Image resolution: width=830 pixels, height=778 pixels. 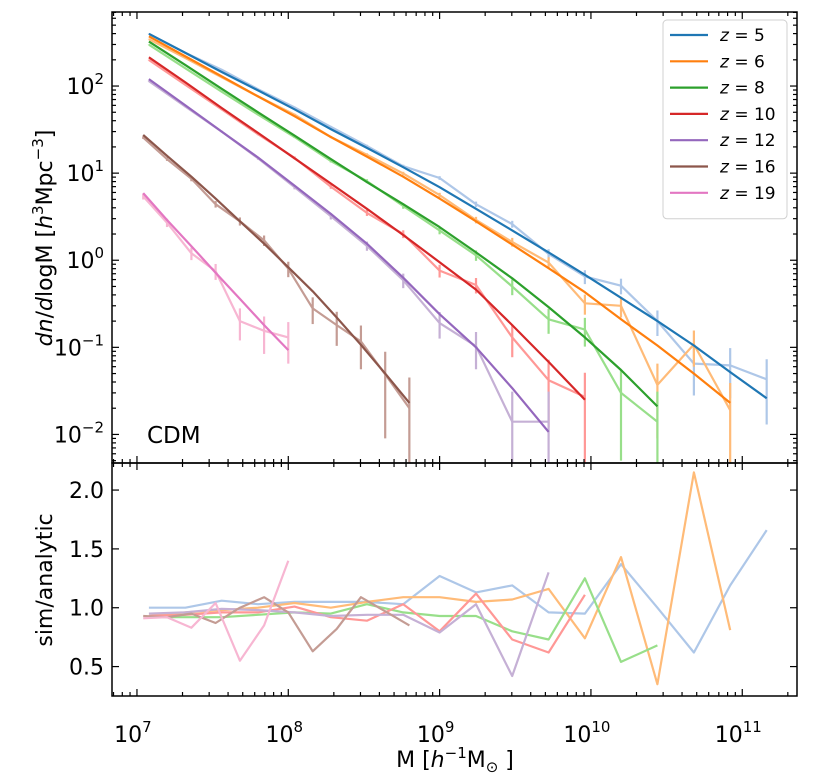 I want to click on model-annotation: CDM, so click(x=174, y=436).